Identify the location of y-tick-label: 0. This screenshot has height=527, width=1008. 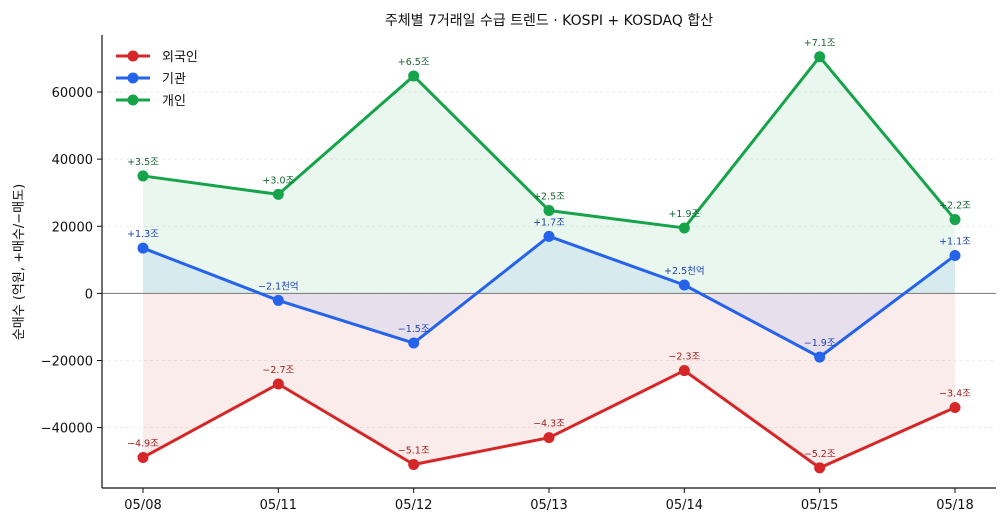
(89, 294).